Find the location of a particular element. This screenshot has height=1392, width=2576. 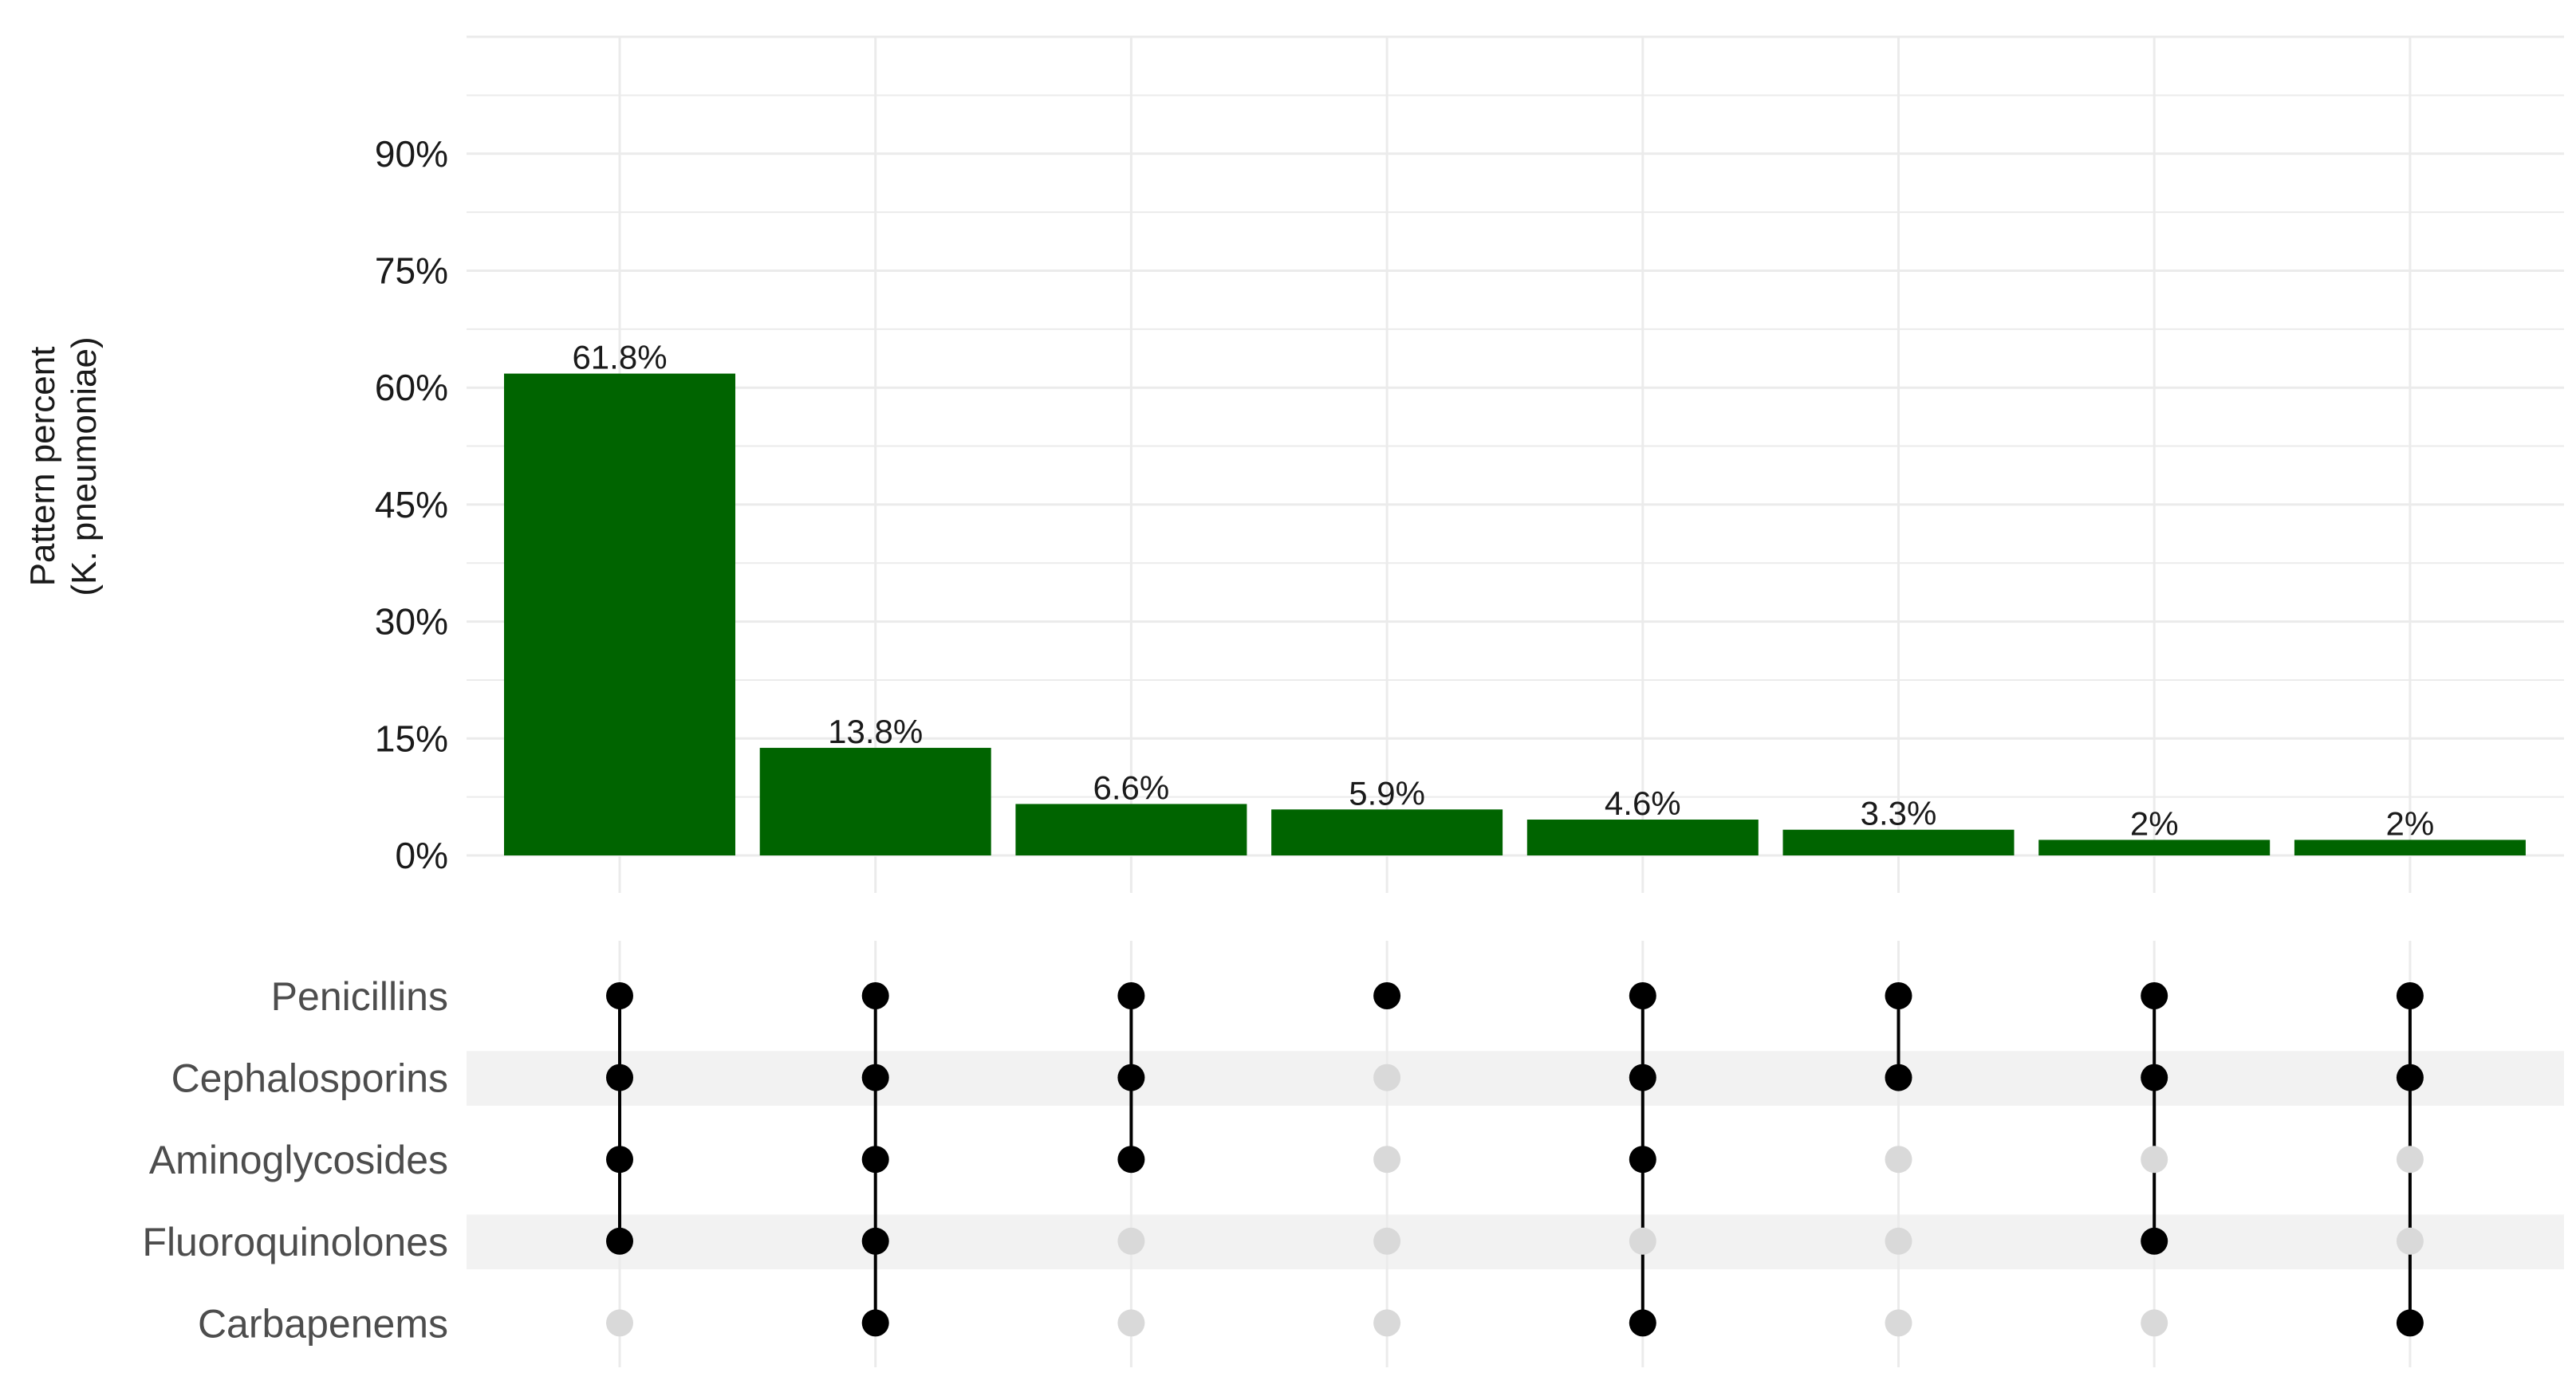

y-tick-label: 75% is located at coordinates (411, 271).